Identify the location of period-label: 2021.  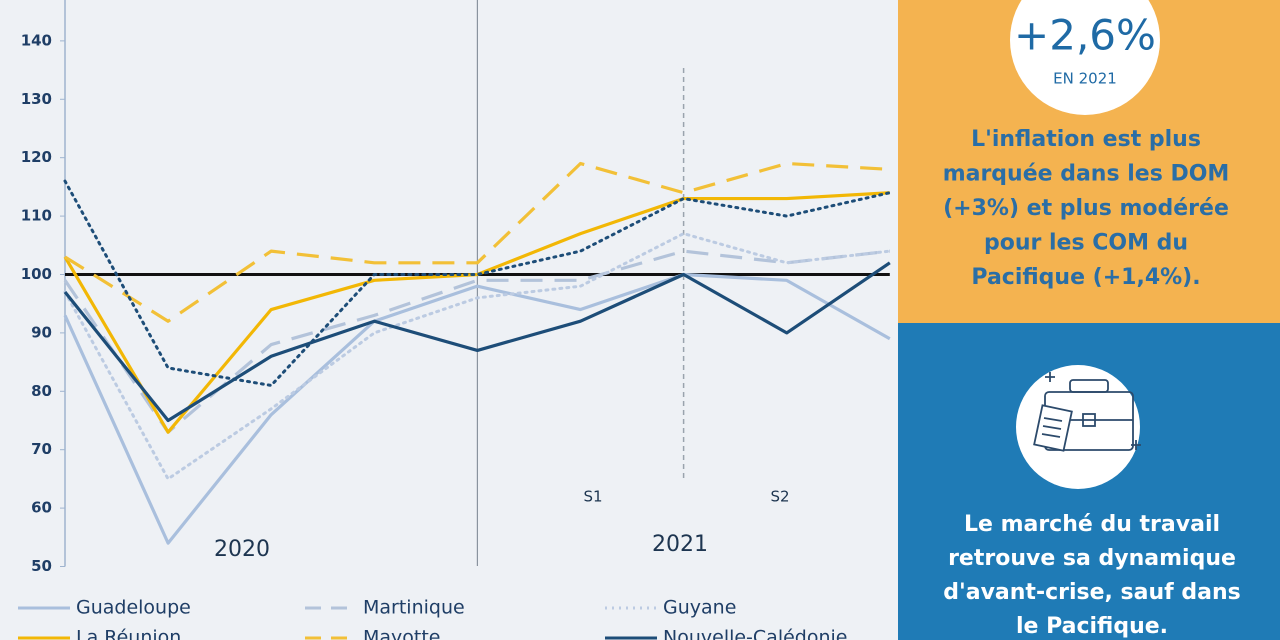
(680, 544).